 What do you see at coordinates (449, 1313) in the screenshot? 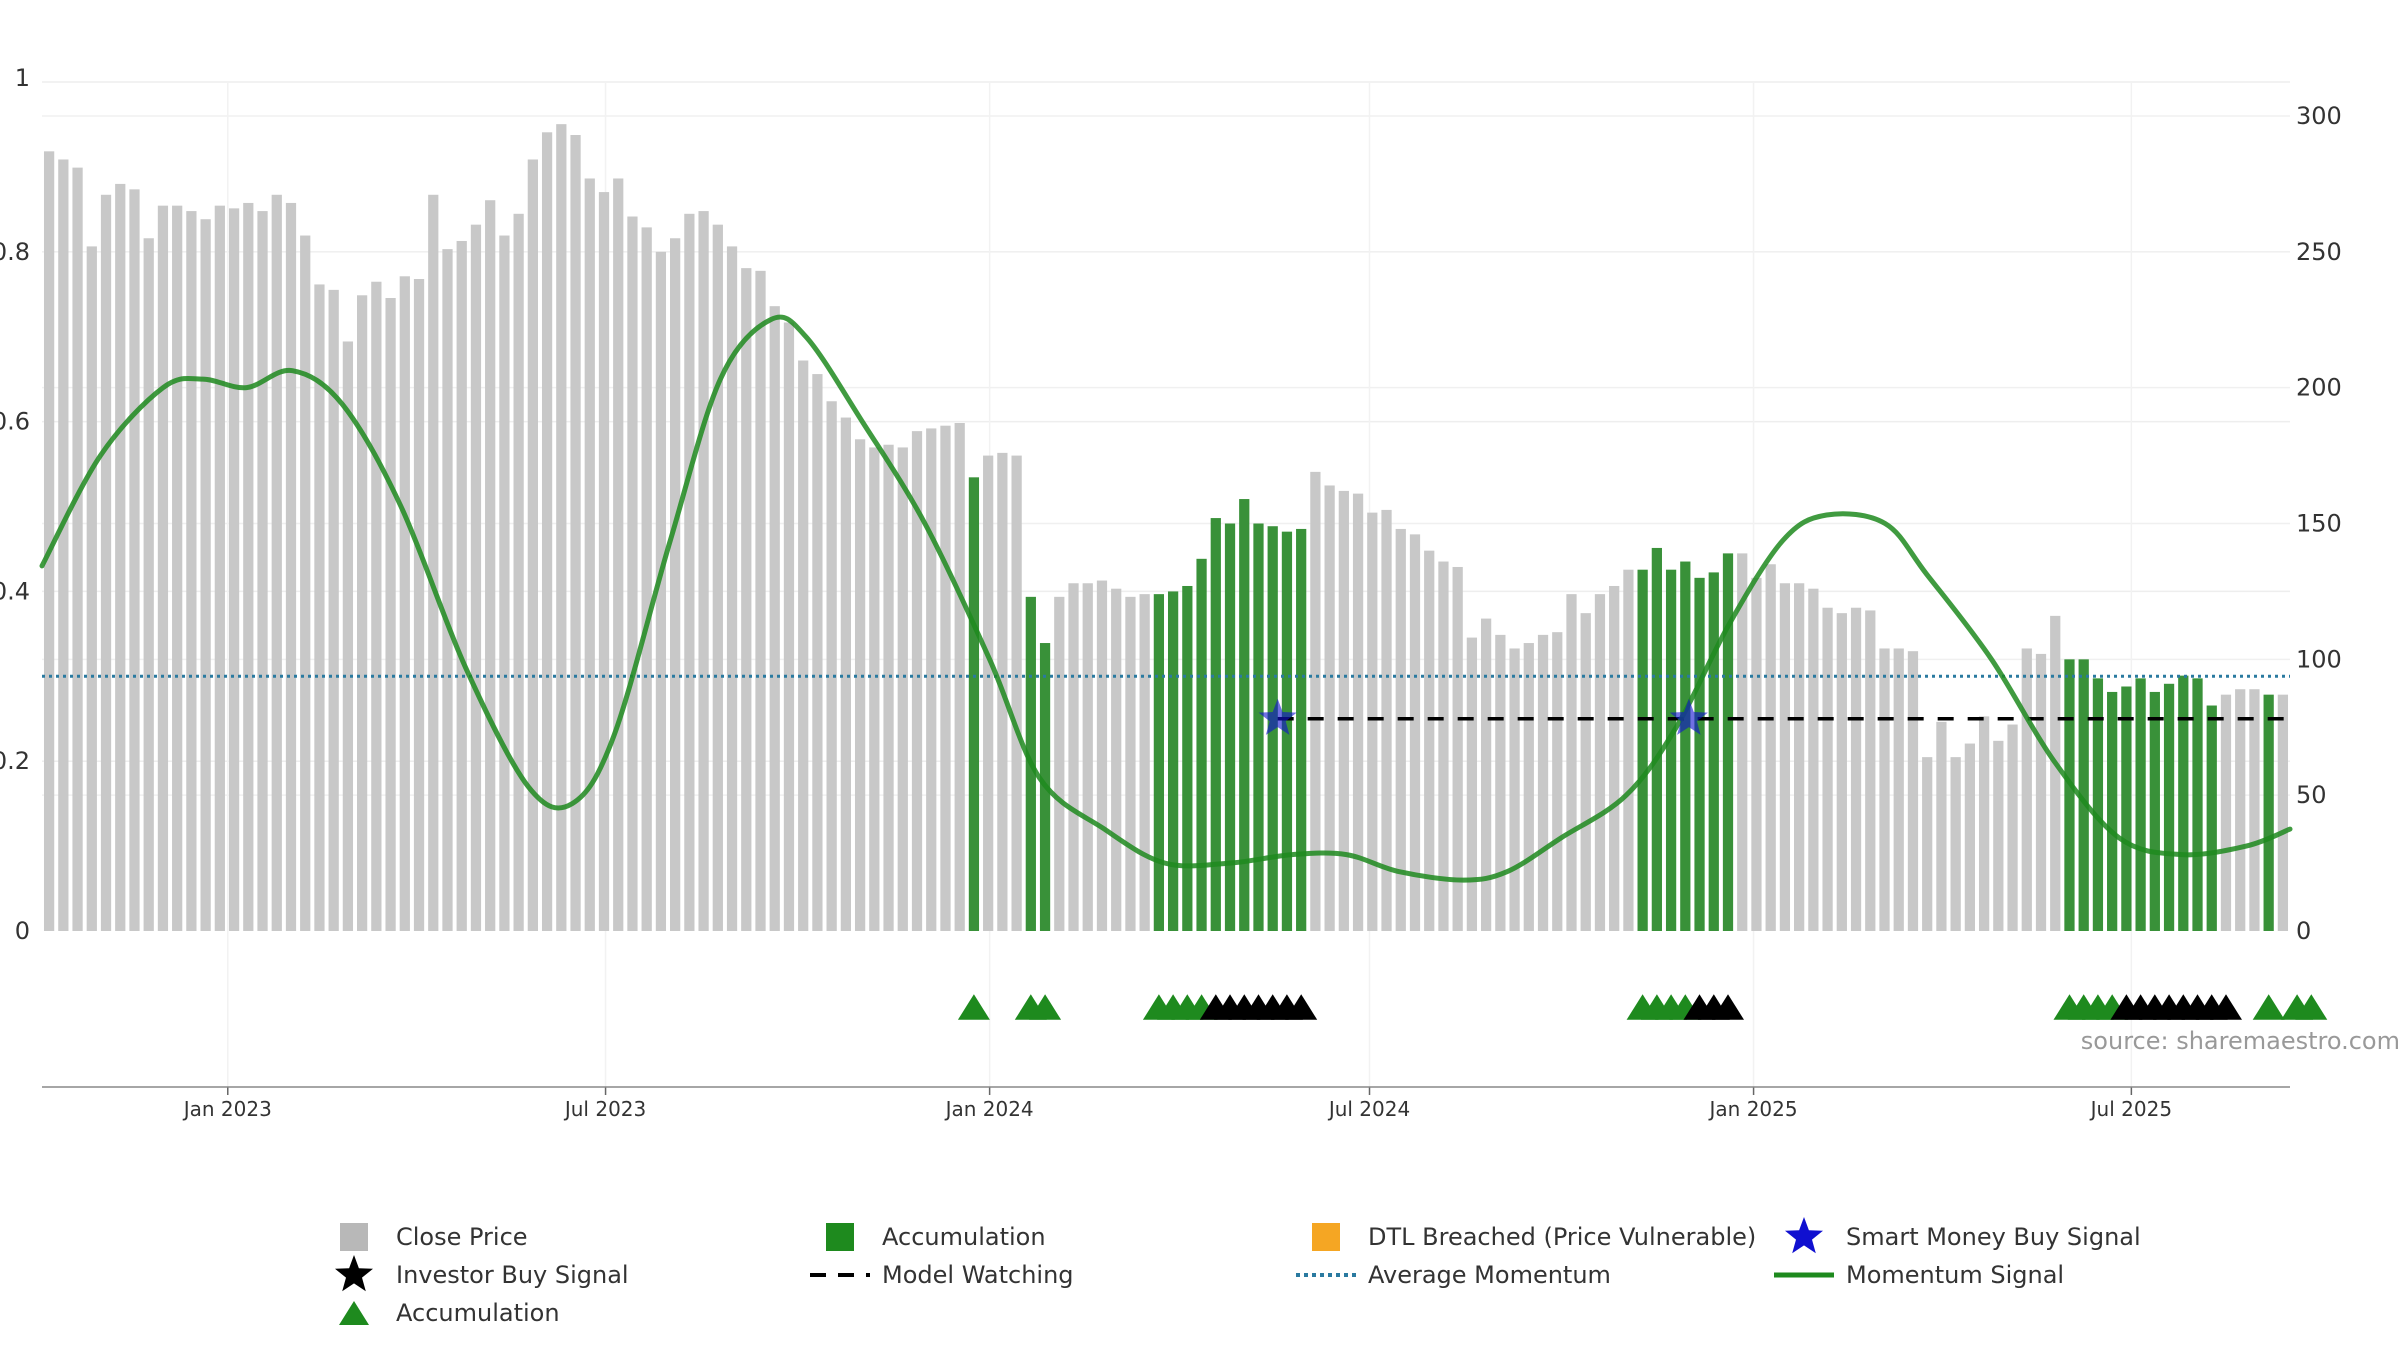
I see `legend-item: Accumulation` at bounding box center [449, 1313].